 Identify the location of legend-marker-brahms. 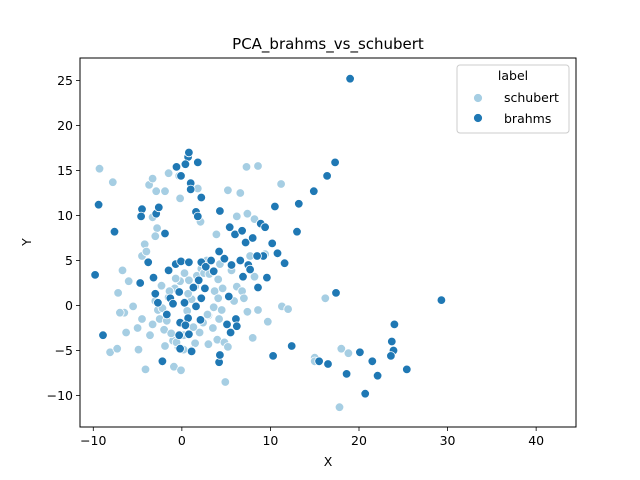
(478, 118).